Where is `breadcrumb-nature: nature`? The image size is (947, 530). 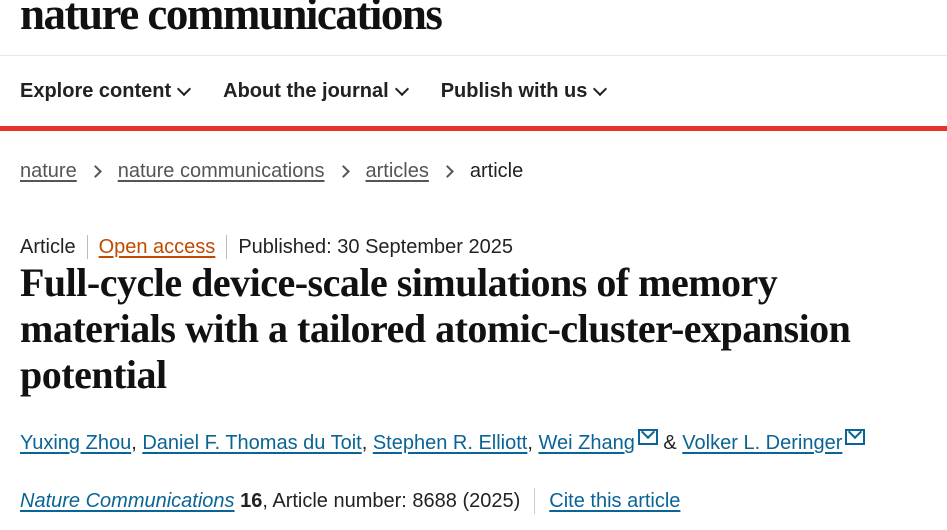
breadcrumb-nature: nature is located at coordinates (48, 171).